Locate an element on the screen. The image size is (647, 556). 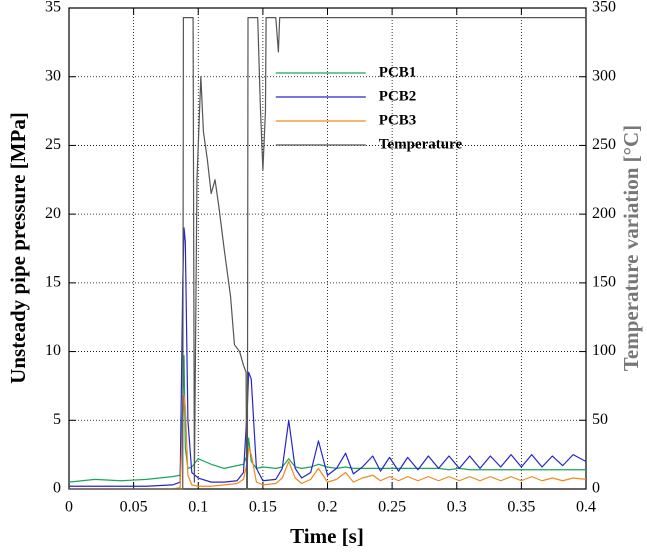
y2-tick-label: 0 is located at coordinates (596, 488).